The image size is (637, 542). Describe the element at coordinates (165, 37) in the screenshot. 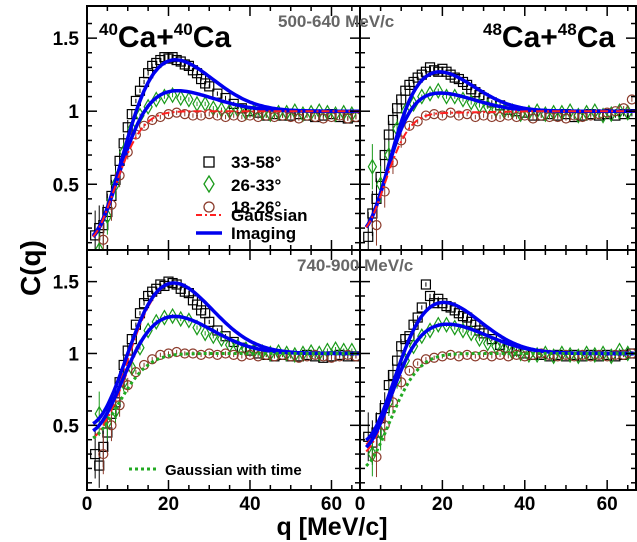

I see `label-ca40-ca40: 40Ca+40Ca` at that location.